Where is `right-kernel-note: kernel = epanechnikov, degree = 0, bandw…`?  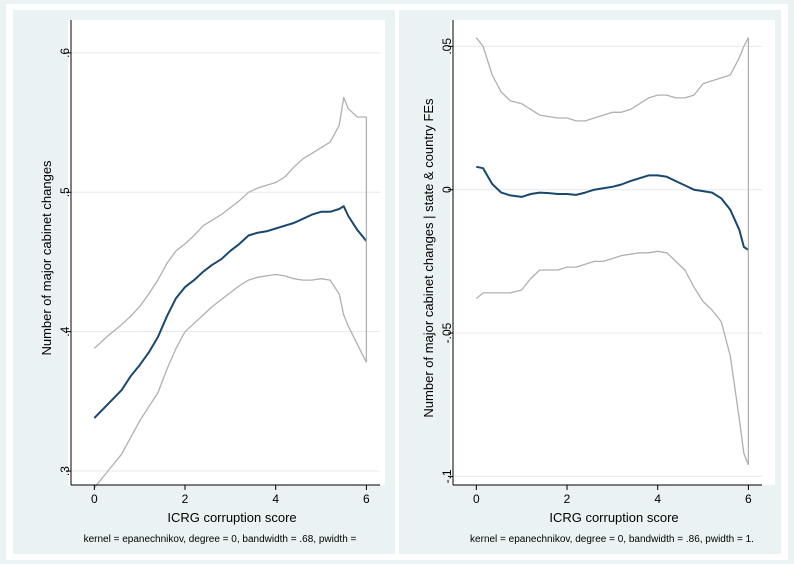
right-kernel-note: kernel = epanechnikov, degree = 0, bandw… is located at coordinates (612, 539).